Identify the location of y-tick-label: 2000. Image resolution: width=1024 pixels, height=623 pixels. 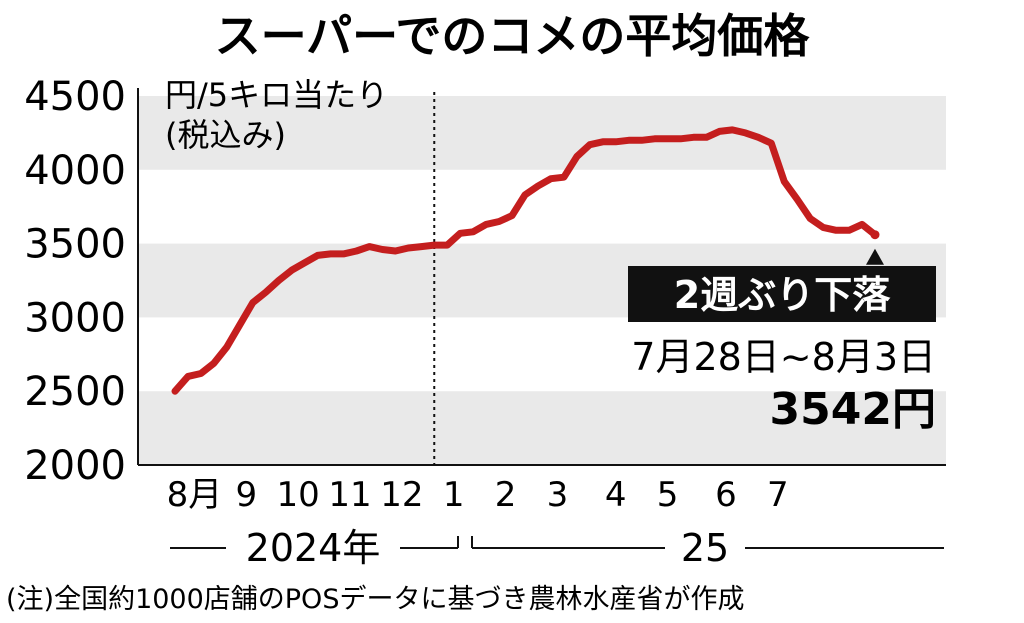
(75, 466).